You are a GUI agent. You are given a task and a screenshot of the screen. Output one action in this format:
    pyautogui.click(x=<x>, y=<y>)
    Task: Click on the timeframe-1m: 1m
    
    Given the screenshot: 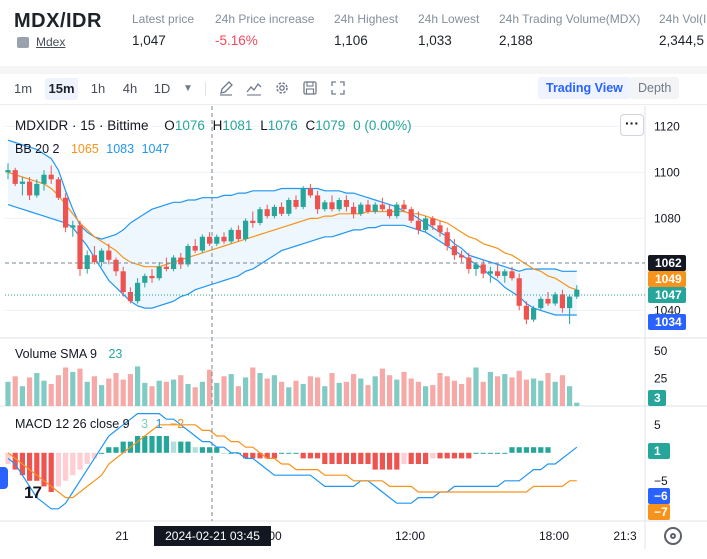 What is the action you would take?
    pyautogui.click(x=23, y=88)
    